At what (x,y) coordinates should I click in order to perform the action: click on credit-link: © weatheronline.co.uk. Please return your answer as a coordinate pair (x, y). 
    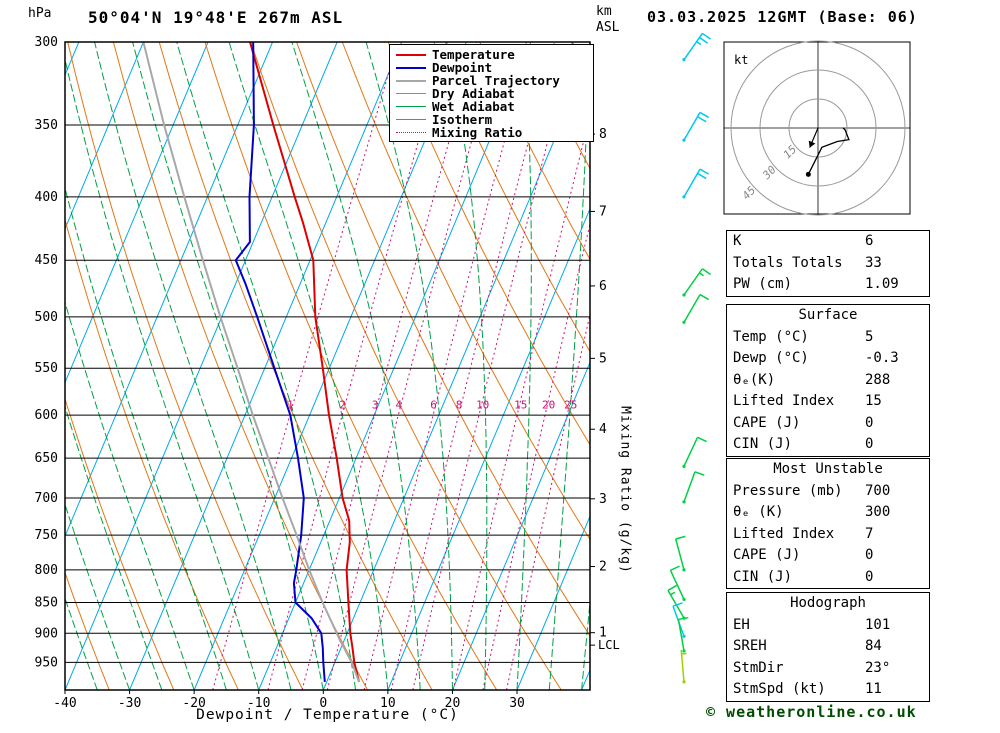
    Looking at the image, I should click on (811, 712).